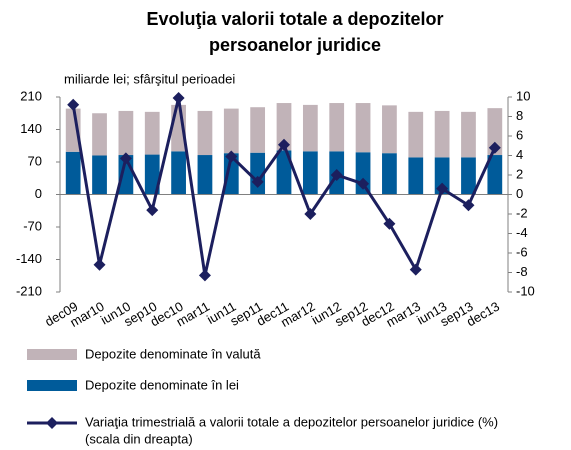 The width and height of the screenshot is (571, 450). What do you see at coordinates (162, 384) in the screenshot?
I see `legend-label: Depozite denominate în lei` at bounding box center [162, 384].